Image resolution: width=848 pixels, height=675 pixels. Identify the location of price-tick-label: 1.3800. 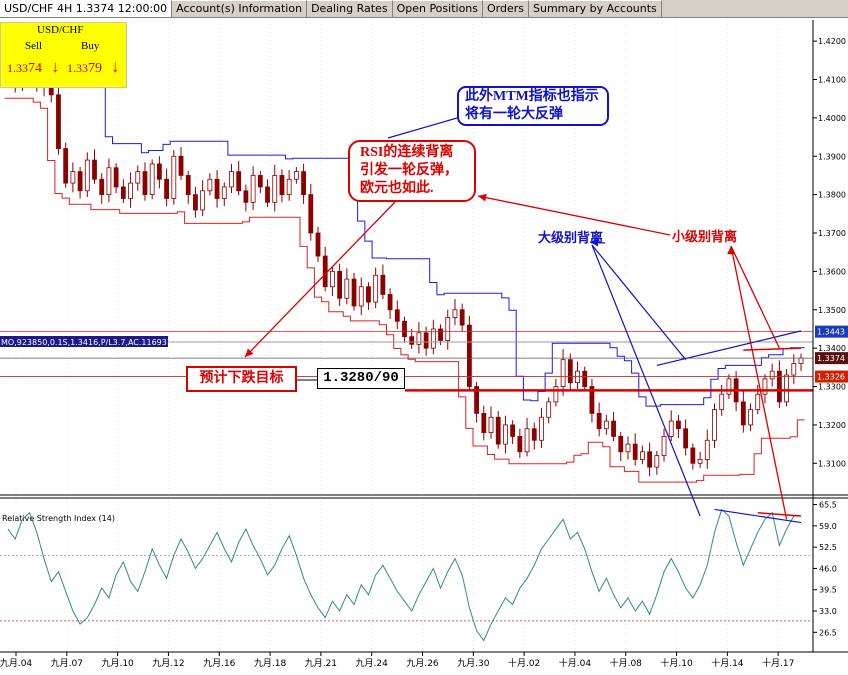
(832, 195).